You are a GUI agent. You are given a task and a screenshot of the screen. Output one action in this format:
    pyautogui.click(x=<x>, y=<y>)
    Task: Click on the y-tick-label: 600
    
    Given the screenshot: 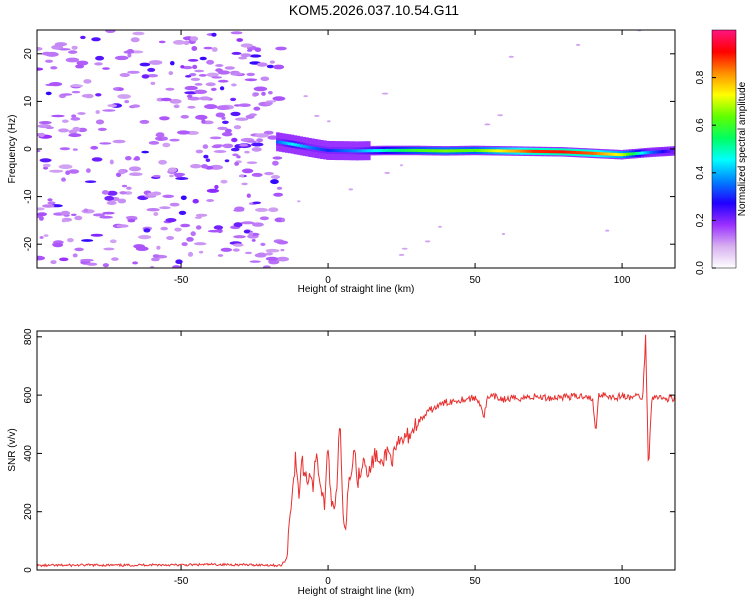 What is the action you would take?
    pyautogui.click(x=28, y=394)
    